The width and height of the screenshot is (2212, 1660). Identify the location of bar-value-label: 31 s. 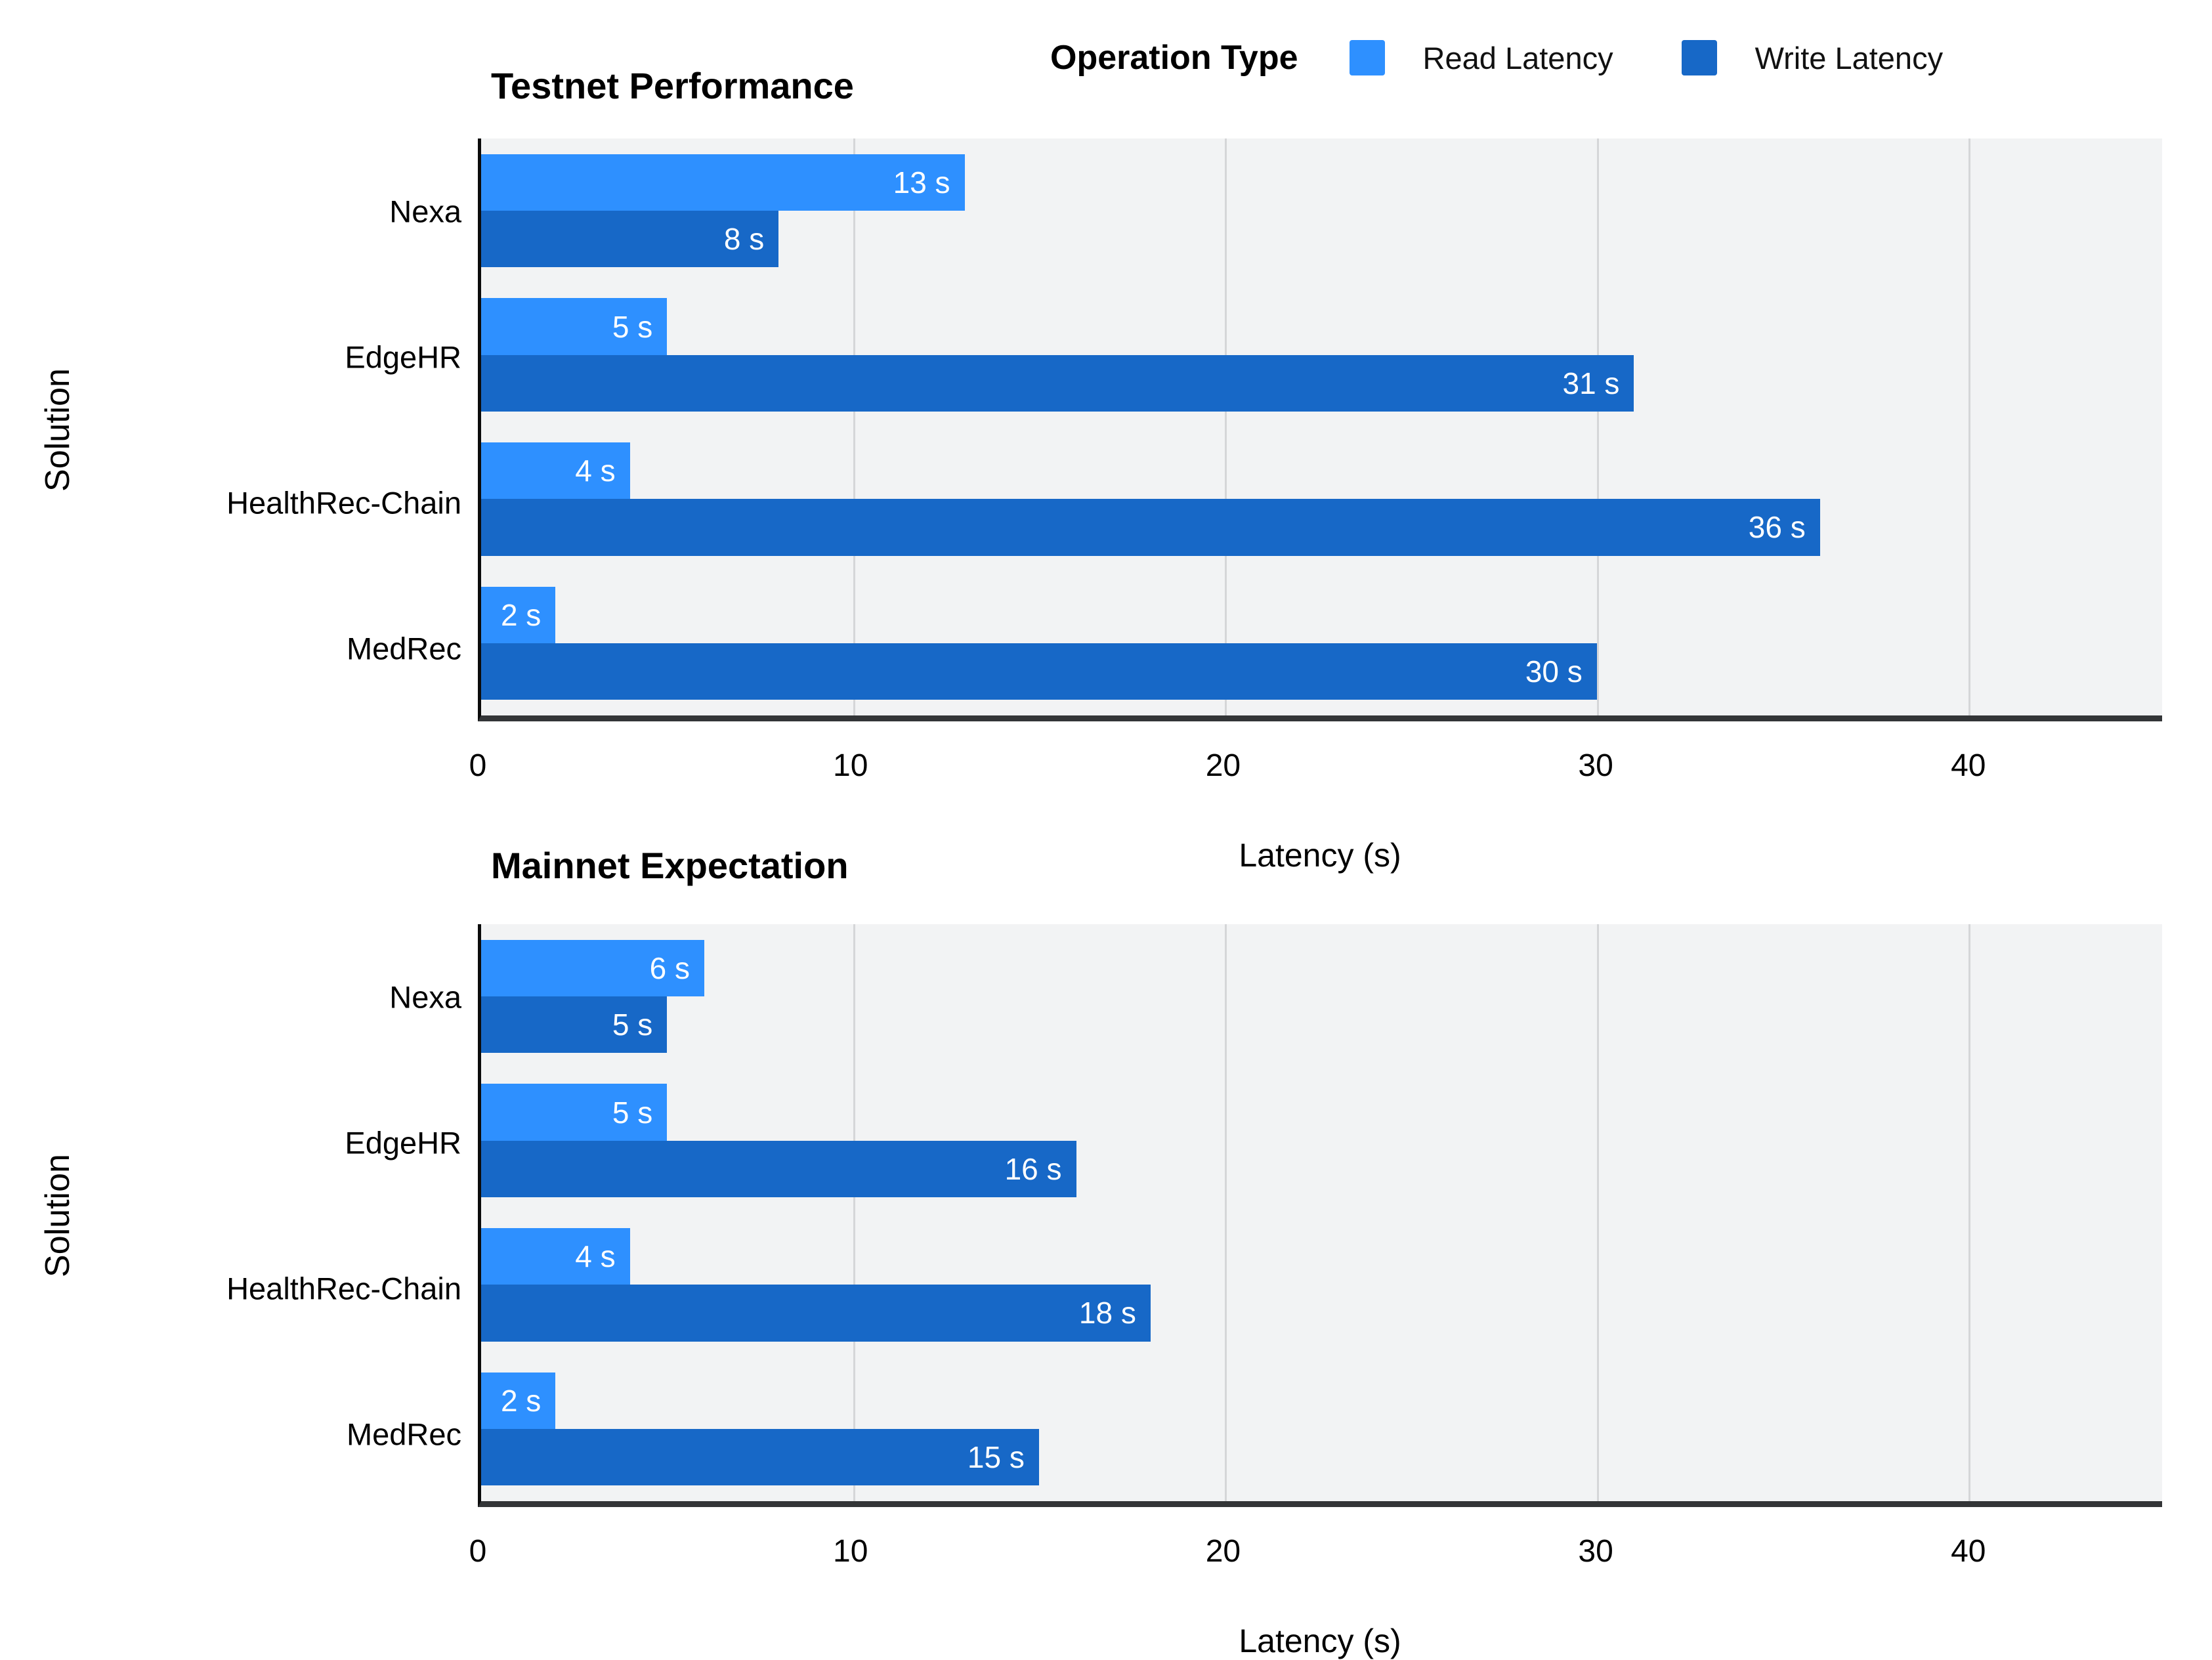
(1591, 383).